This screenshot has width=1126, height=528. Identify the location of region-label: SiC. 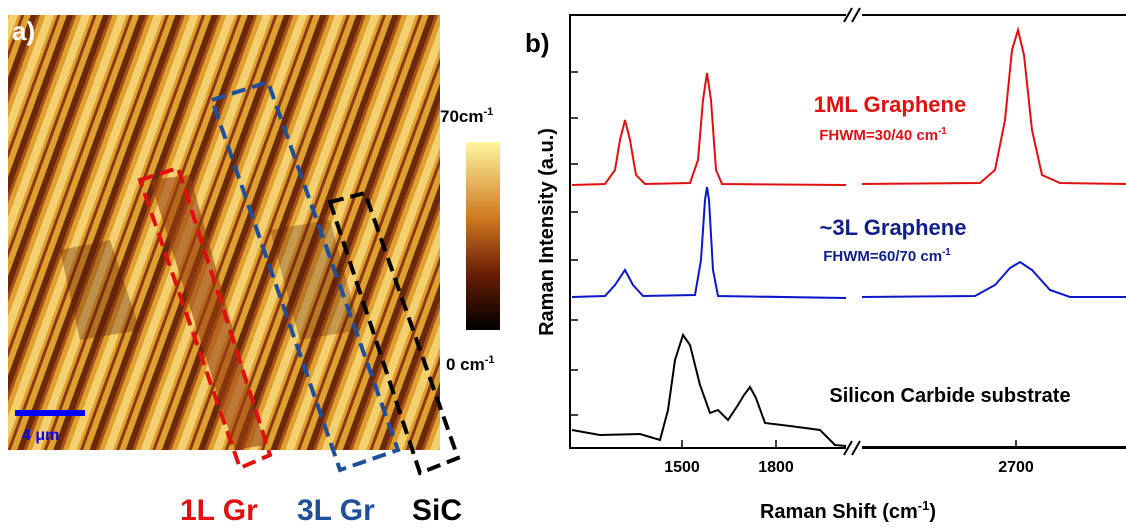
(437, 510).